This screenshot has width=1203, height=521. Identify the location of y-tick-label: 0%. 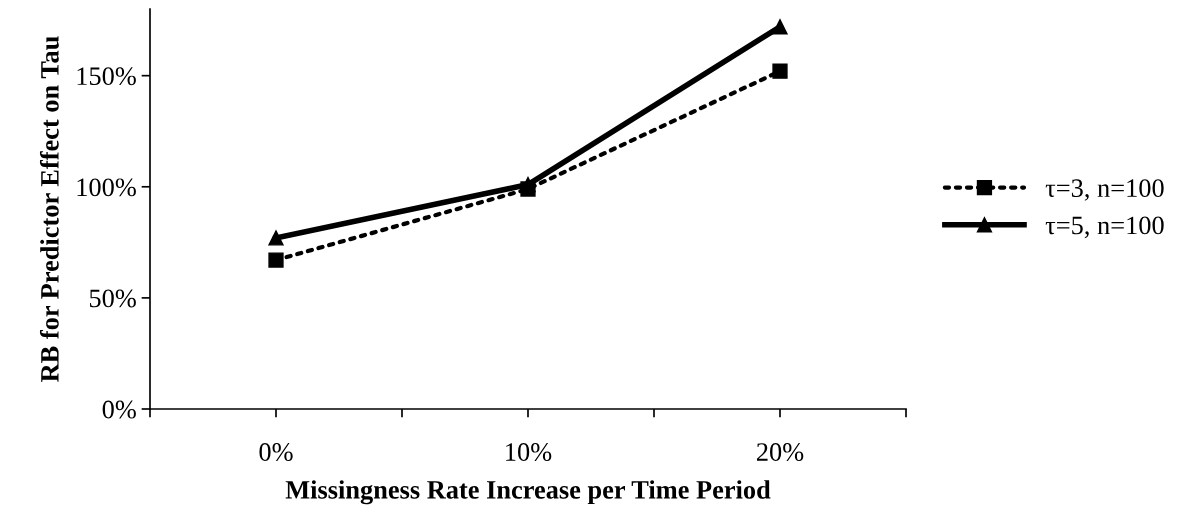
(119, 409).